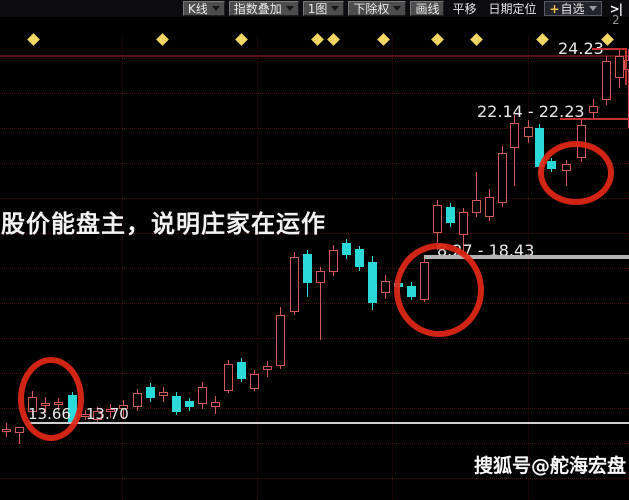 This screenshot has height=500, width=629. What do you see at coordinates (163, 224) in the screenshot?
I see `overlay-caption: 股价能盘主，说明庄家在运作` at bounding box center [163, 224].